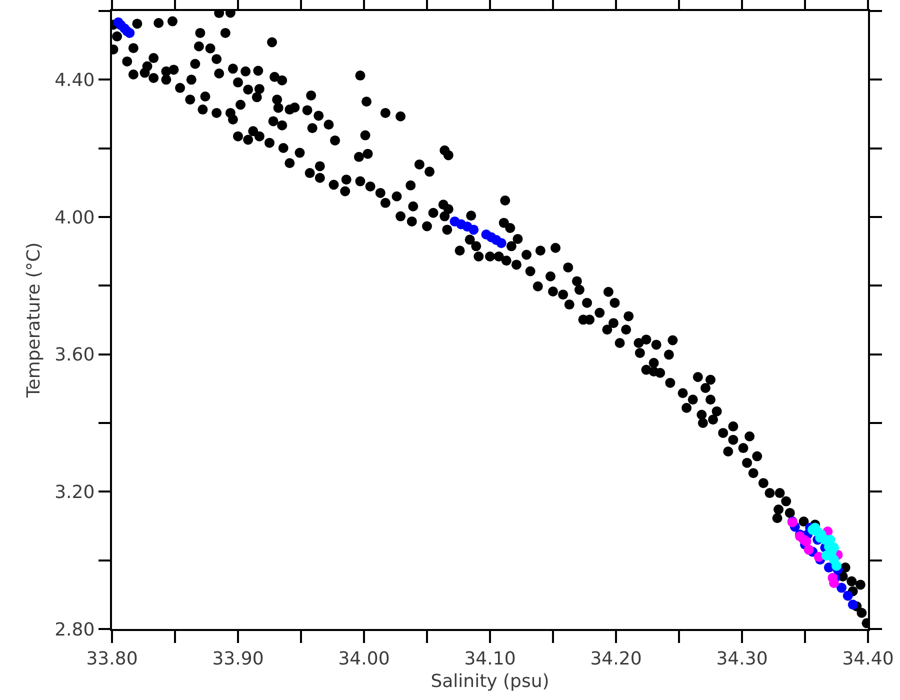  Describe the element at coordinates (33, 320) in the screenshot. I see `y-axis-title: Temperature (°C)` at that location.